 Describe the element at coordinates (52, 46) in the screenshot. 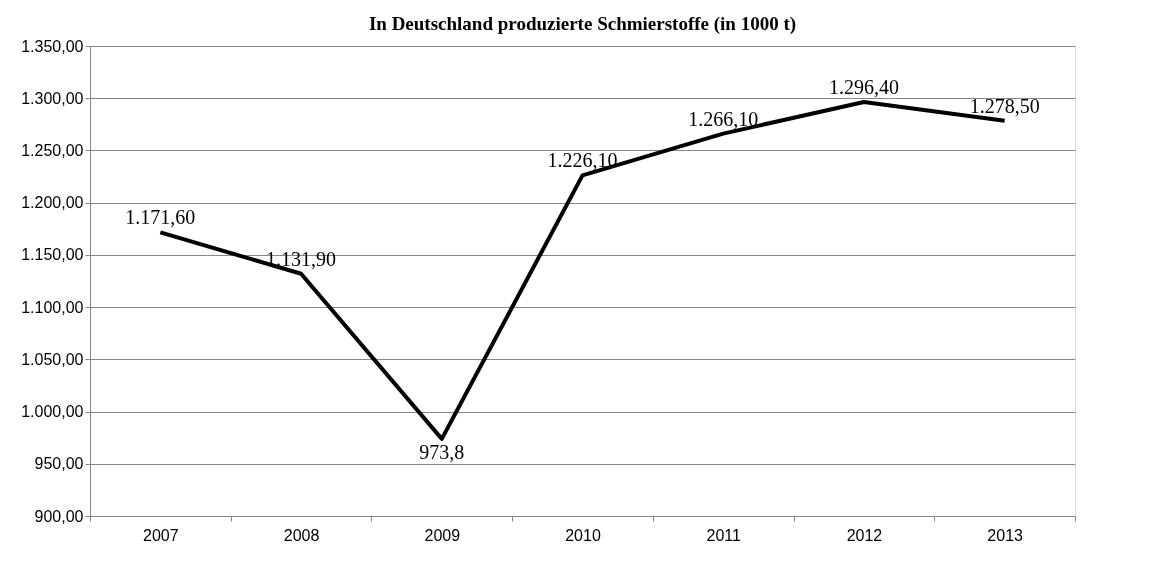

I see `y-tick-label: 1.350,00` at that location.